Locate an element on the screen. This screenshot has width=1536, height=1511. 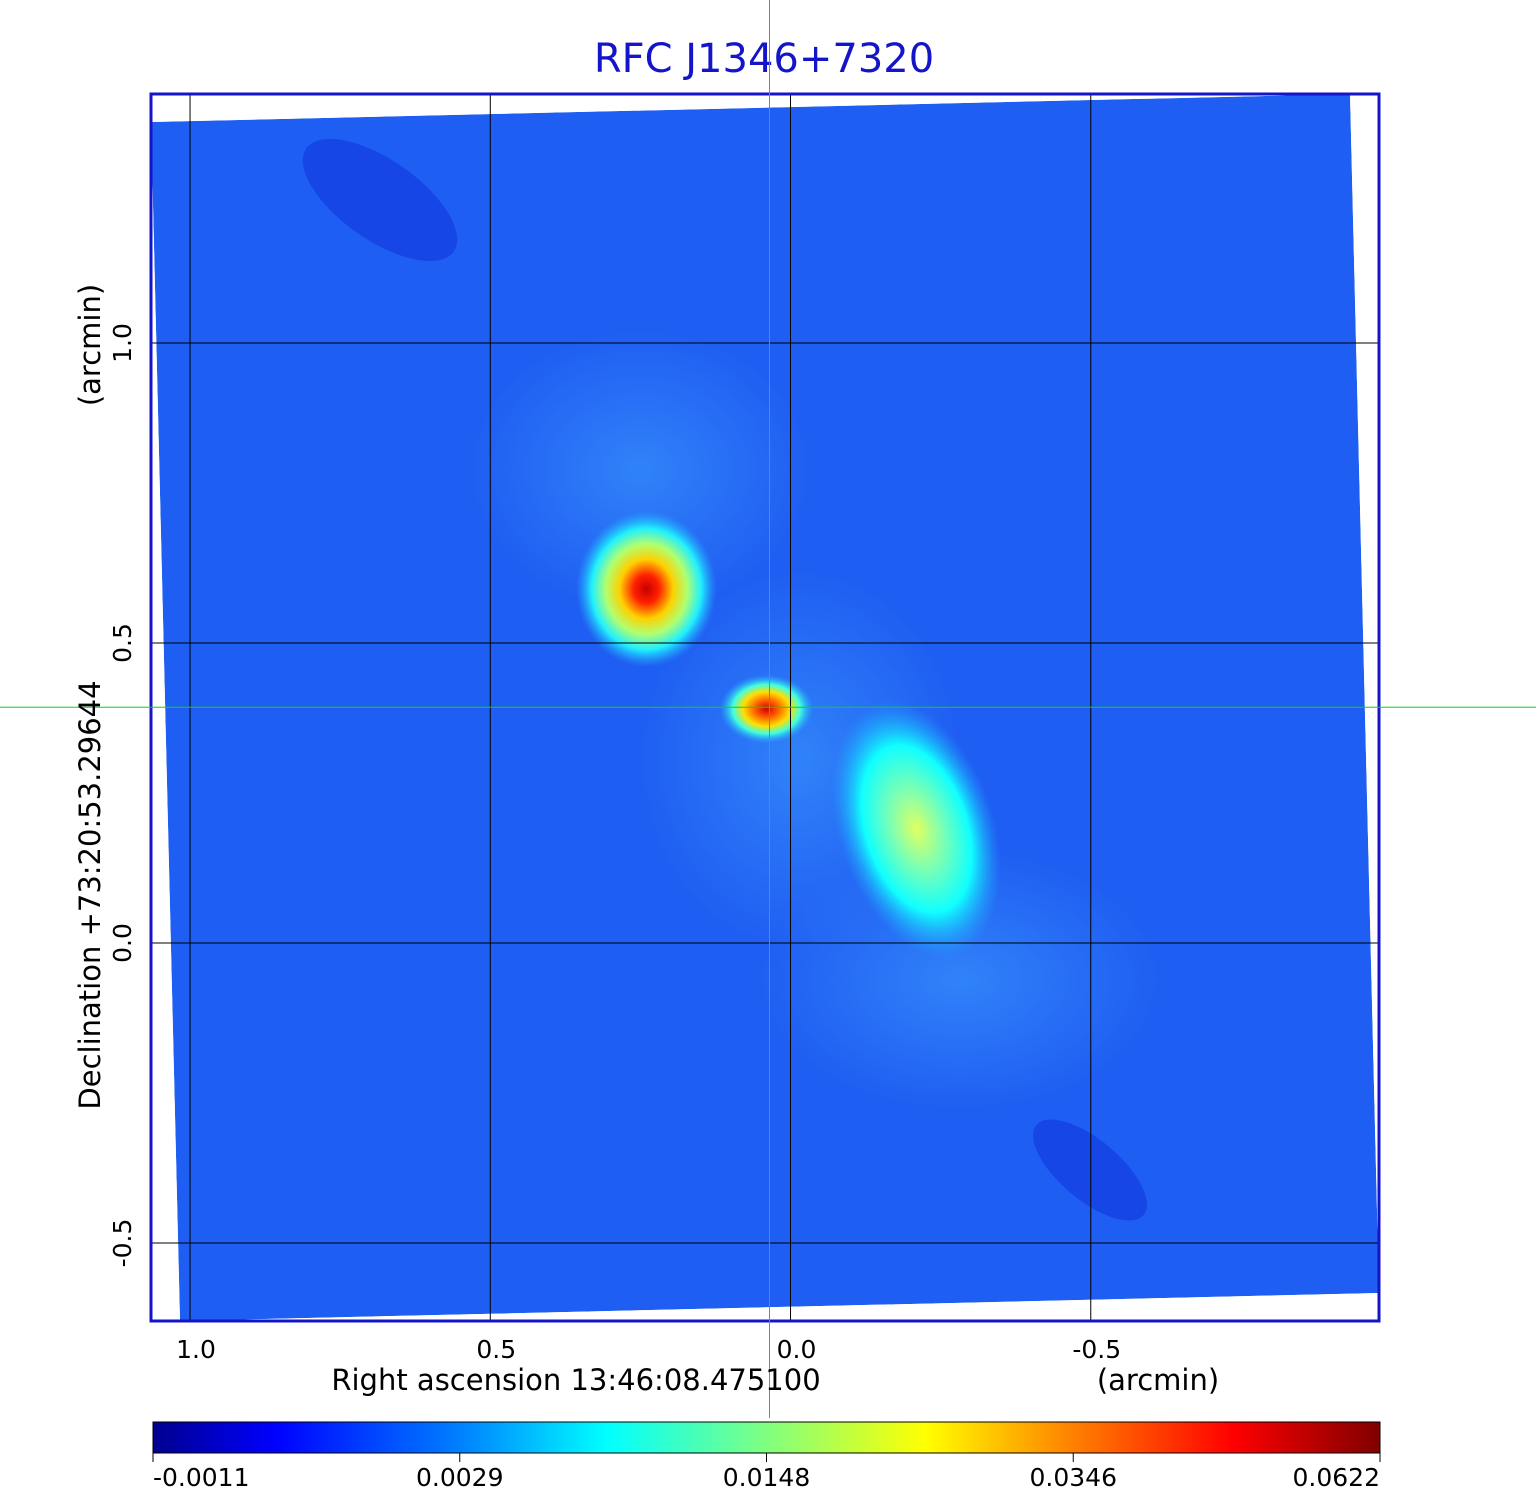
colorbar-tick-label: 0.0346 is located at coordinates (1073, 1477).